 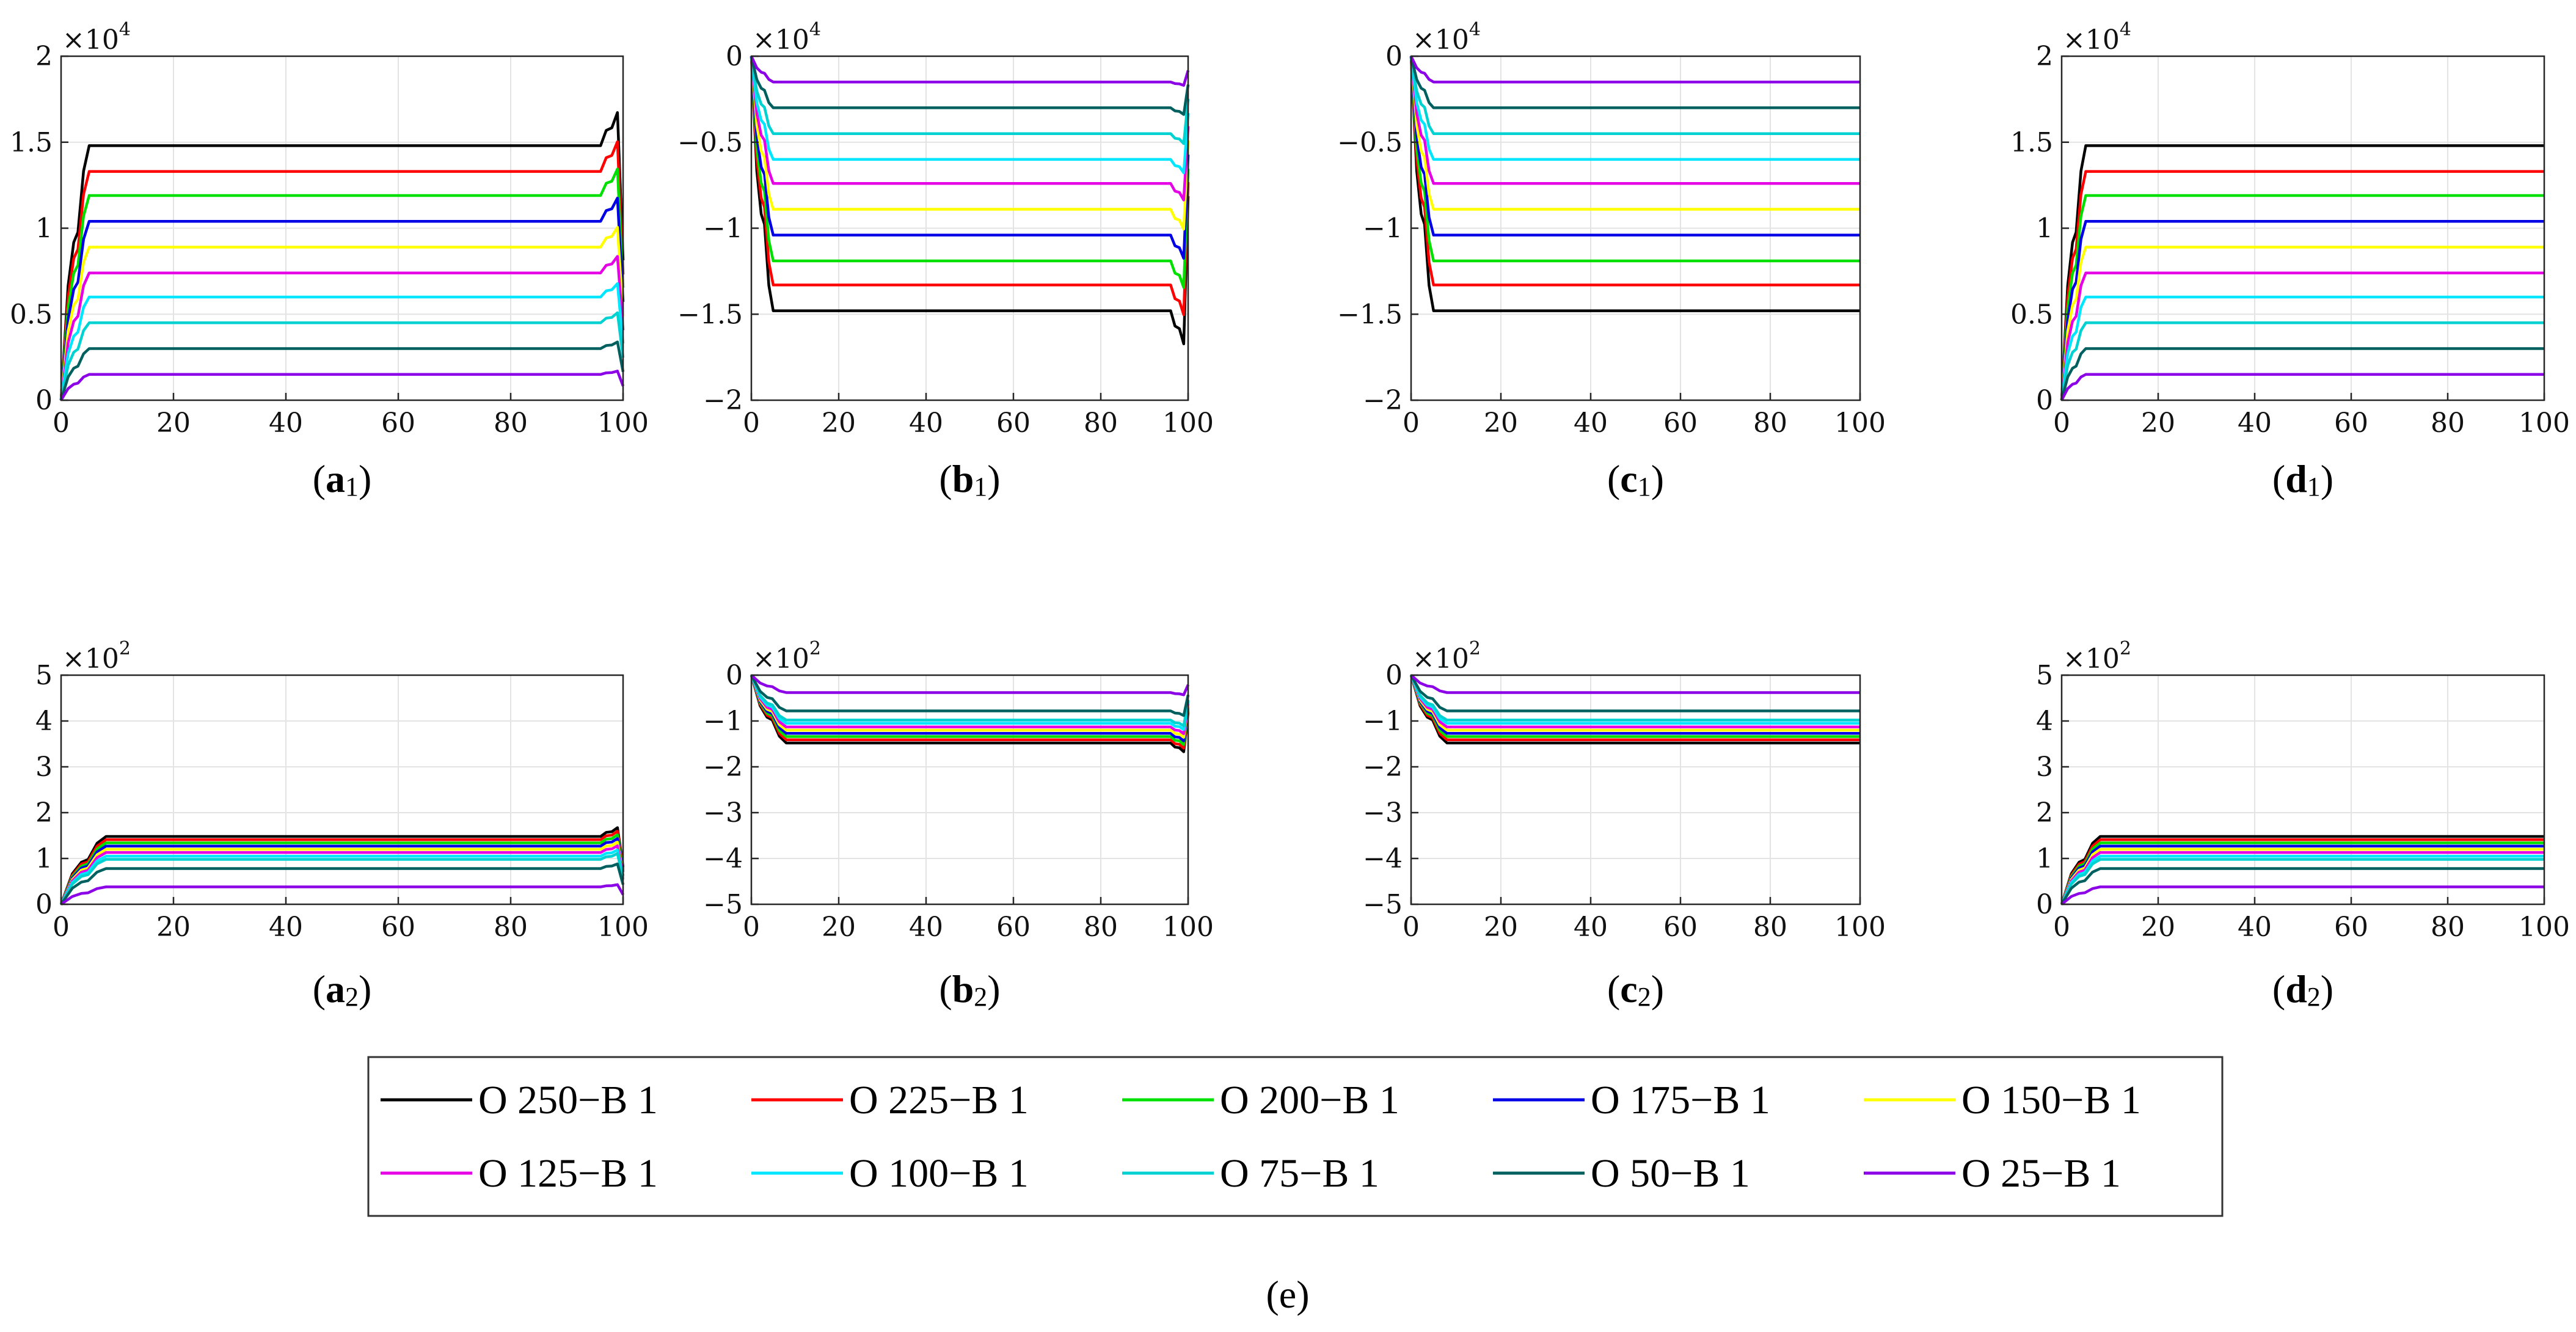 I want to click on y-tick-label: −3, so click(x=1383, y=813).